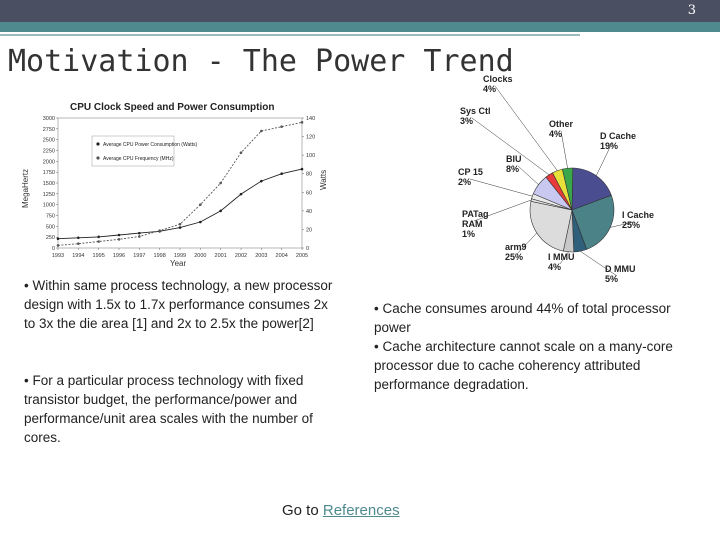 This screenshot has width=720, height=540. I want to click on y-left-tick-label: 0, so click(53, 249).